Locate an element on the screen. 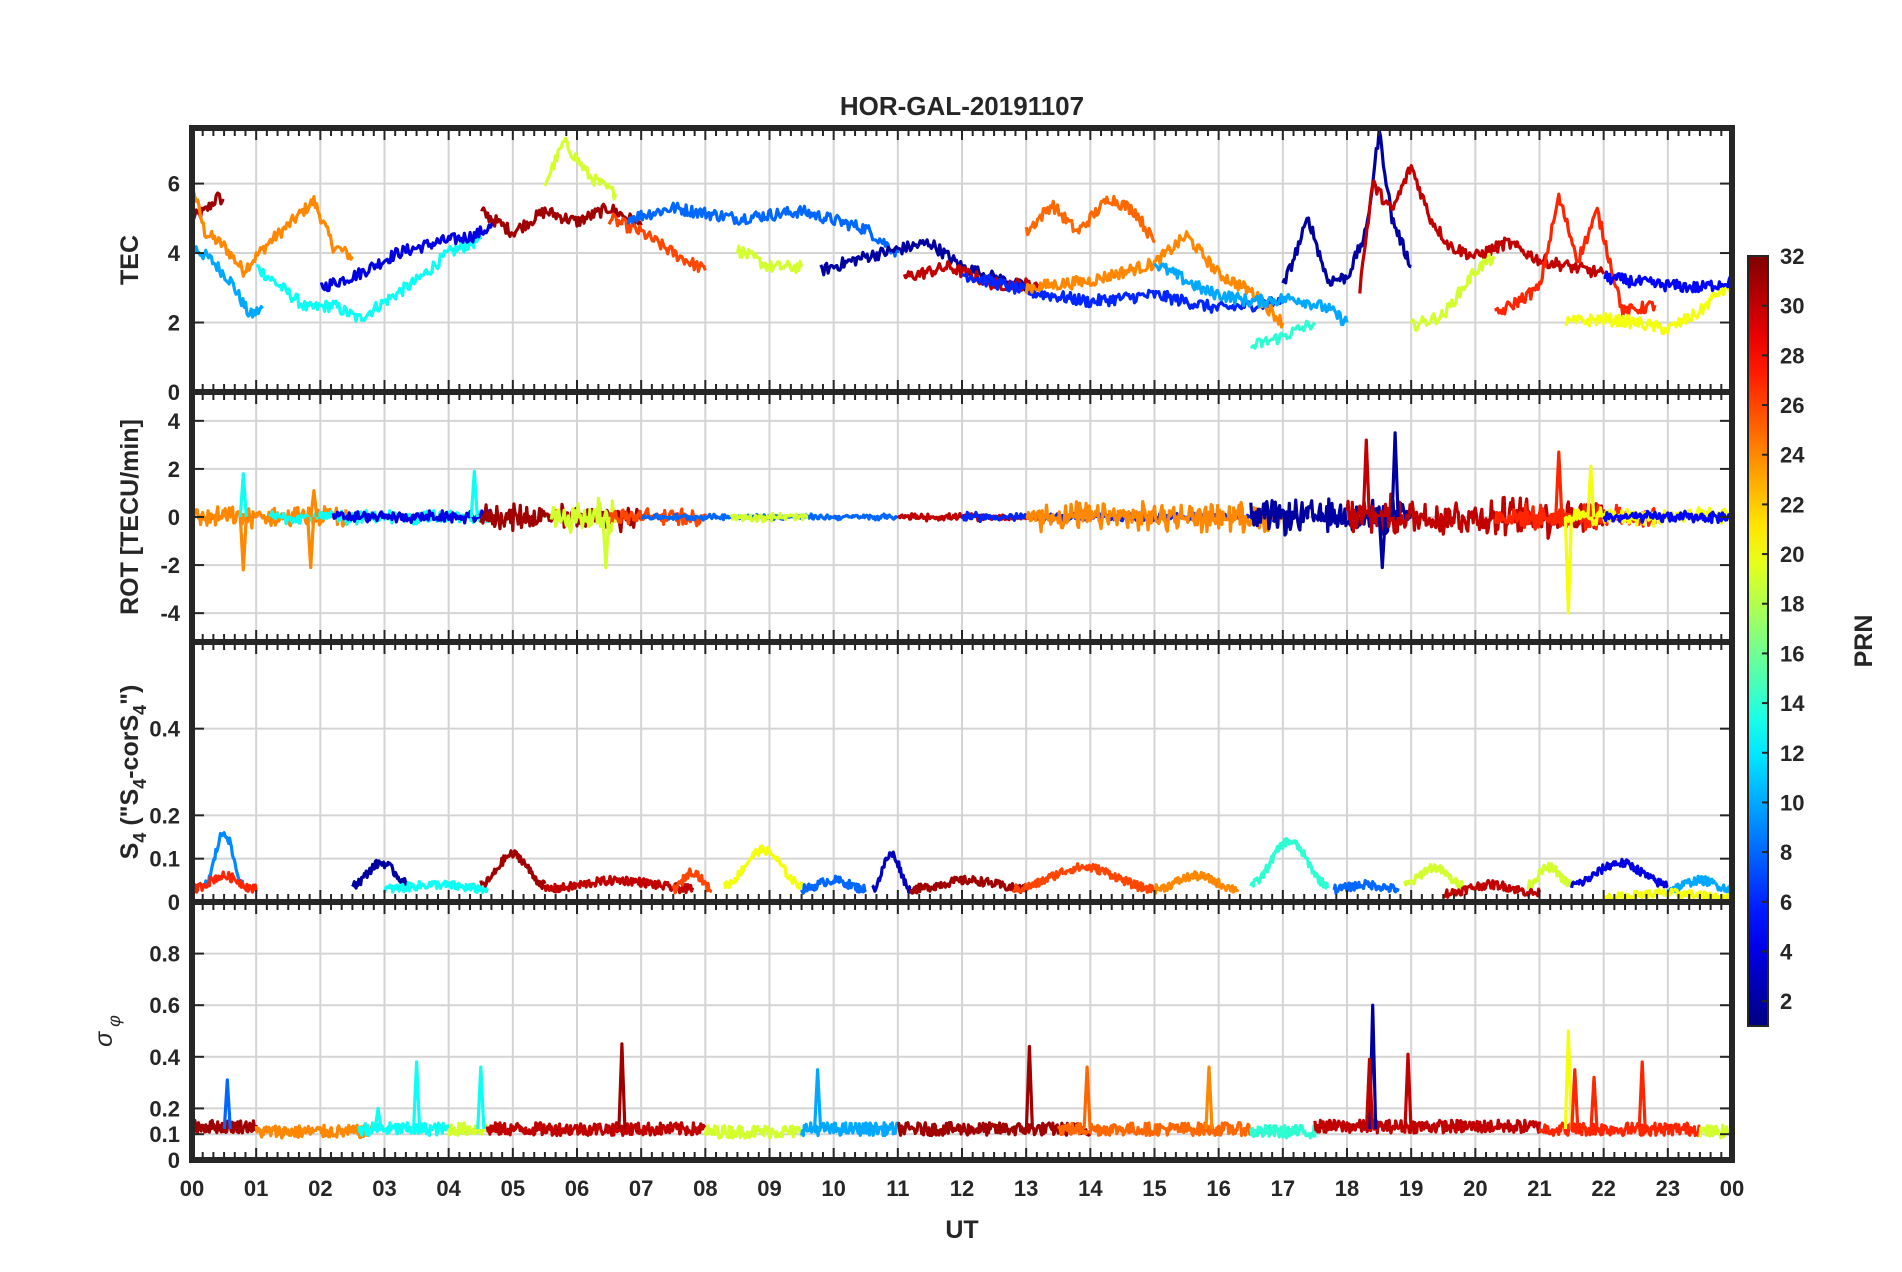 The width and height of the screenshot is (1902, 1272). x-tick-label: 16 is located at coordinates (1218, 1188).